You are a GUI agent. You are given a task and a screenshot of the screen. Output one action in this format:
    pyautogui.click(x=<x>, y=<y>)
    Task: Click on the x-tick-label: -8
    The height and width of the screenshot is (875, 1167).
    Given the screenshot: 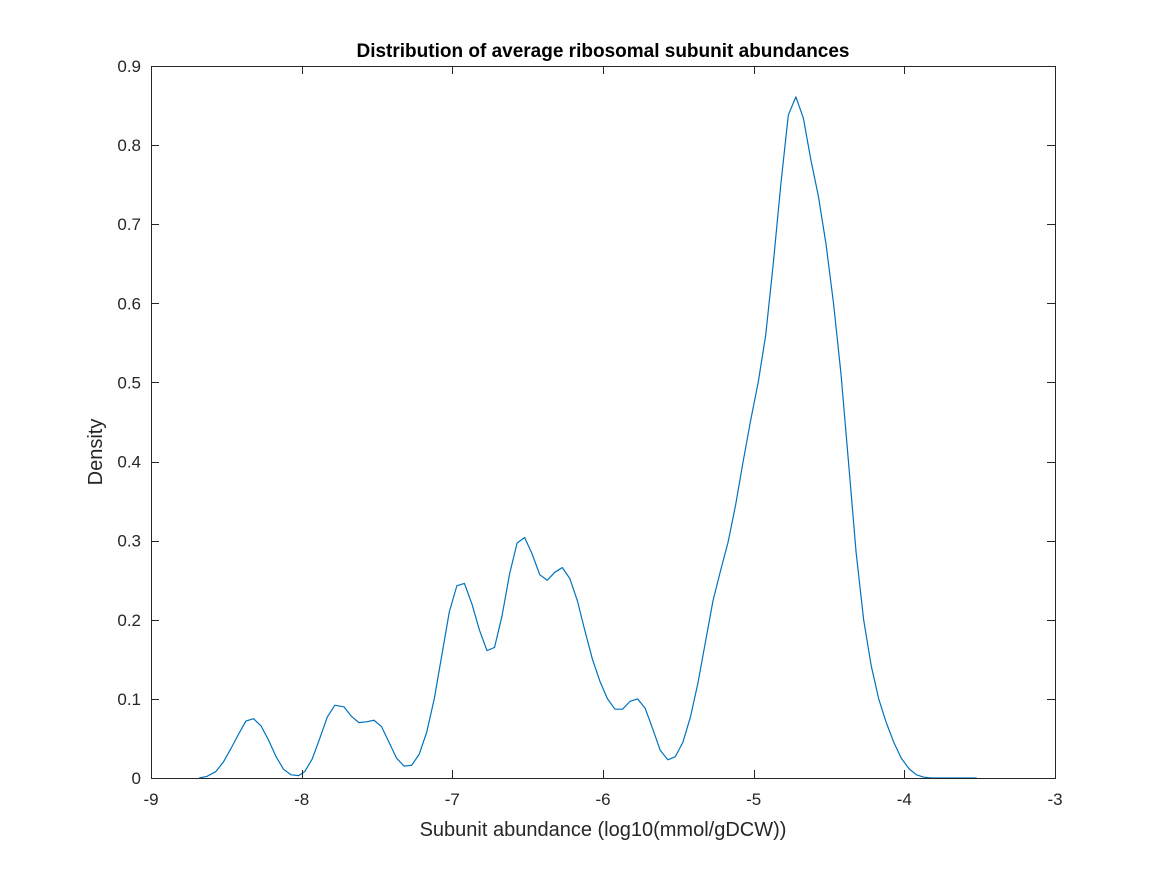 What is the action you would take?
    pyautogui.click(x=301, y=799)
    